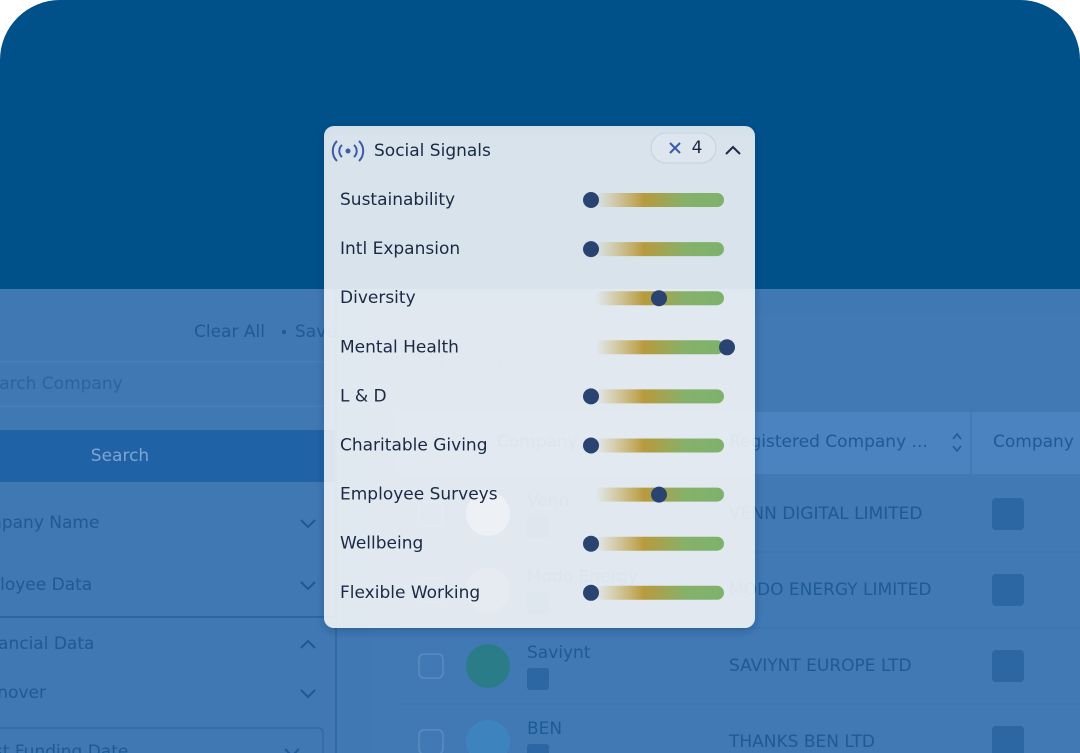 The width and height of the screenshot is (1080, 753). I want to click on filter-label: Company Name, so click(49, 523).